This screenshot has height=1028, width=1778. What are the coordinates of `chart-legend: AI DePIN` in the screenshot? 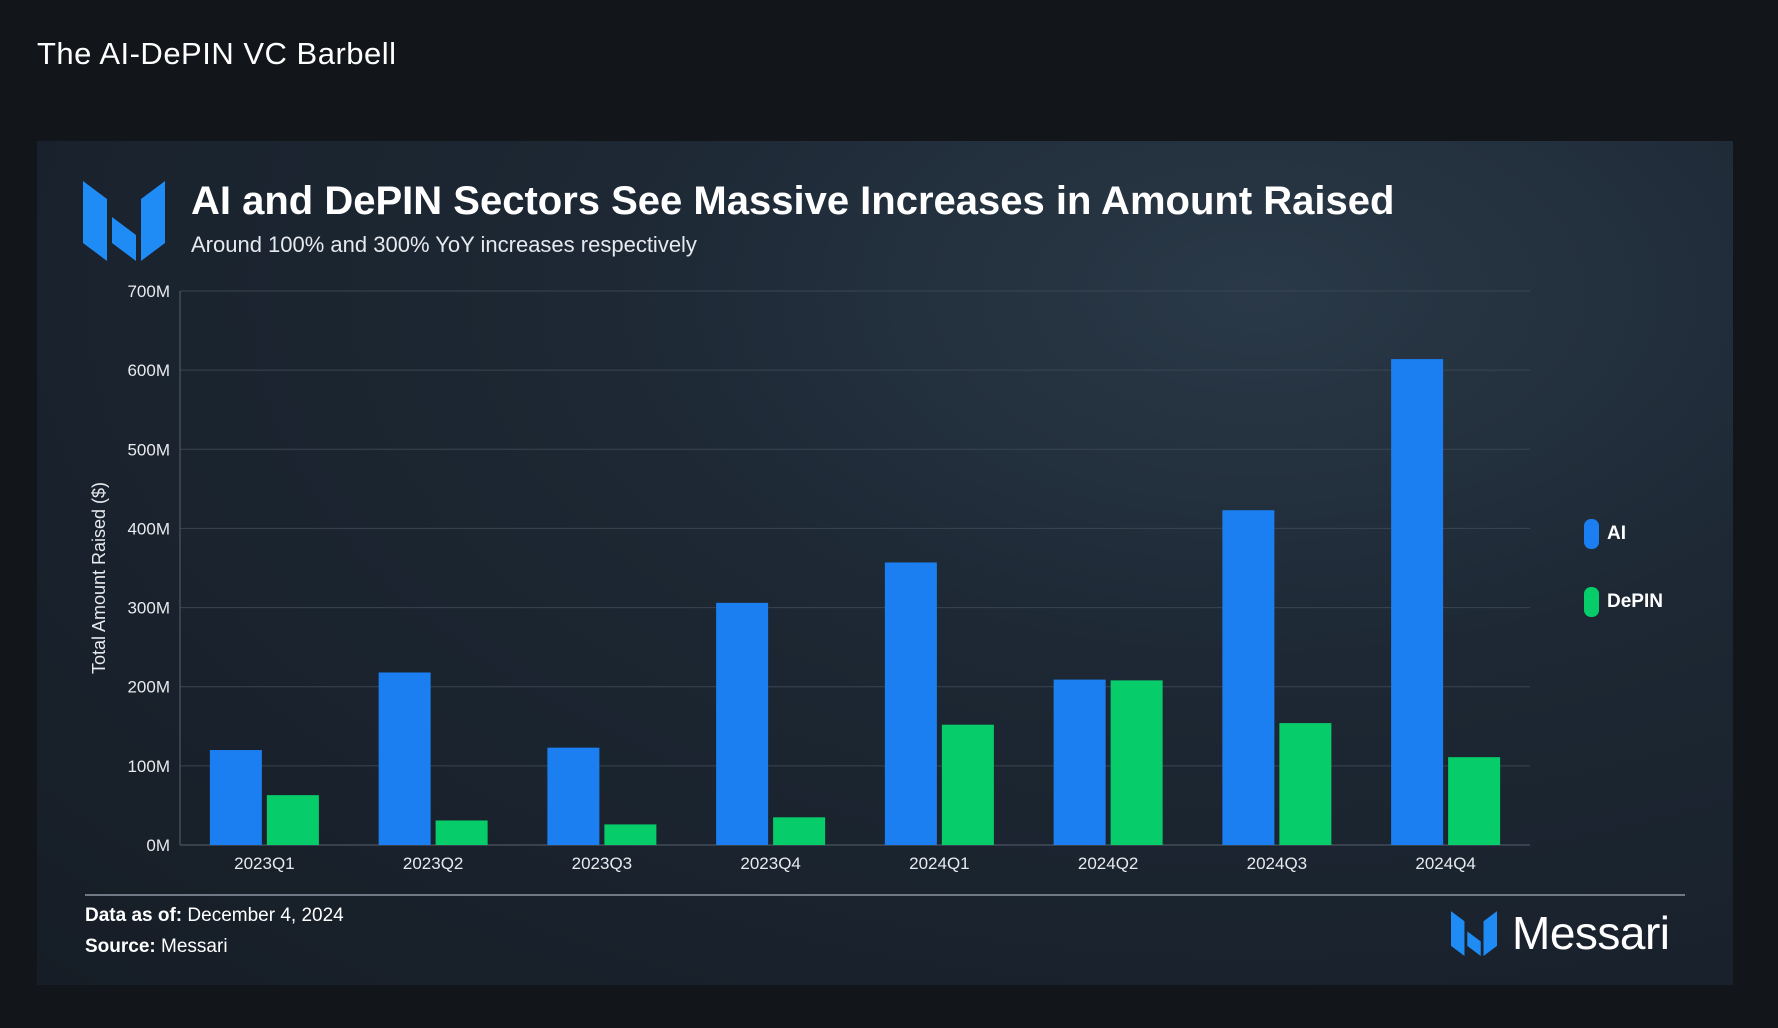 It's located at (1623, 587).